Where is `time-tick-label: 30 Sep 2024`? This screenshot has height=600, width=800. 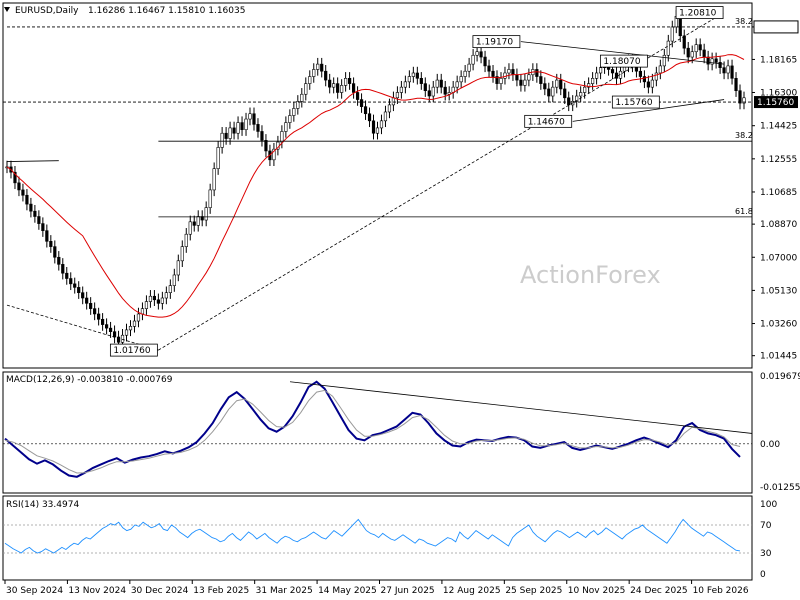
time-tick-label: 30 Sep 2024 is located at coordinates (34, 591).